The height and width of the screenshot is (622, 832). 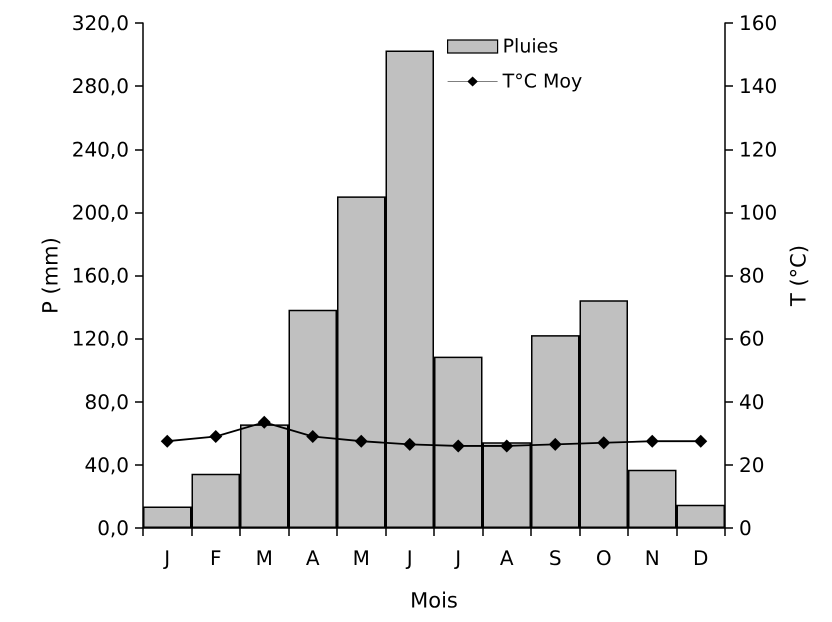 I want to click on y2-tick-label: 0, so click(x=745, y=528).